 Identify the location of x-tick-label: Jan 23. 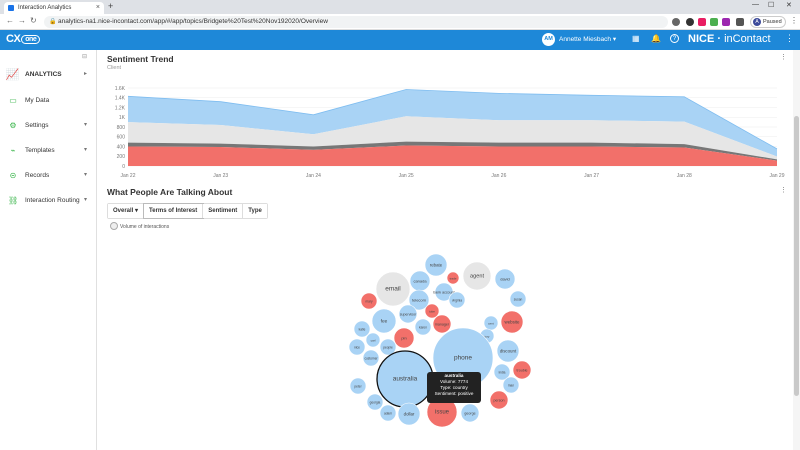
(220, 176).